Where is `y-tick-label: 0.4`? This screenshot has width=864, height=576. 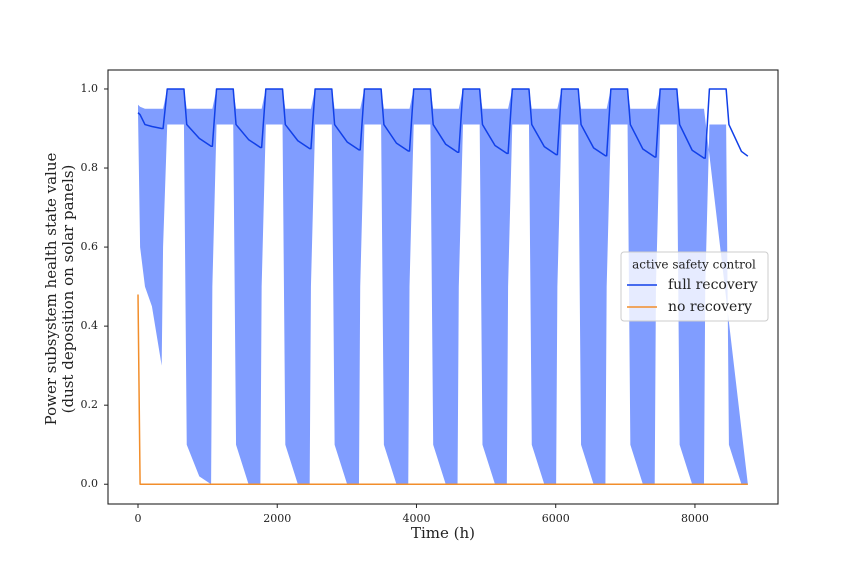 y-tick-label: 0.4 is located at coordinates (90, 325).